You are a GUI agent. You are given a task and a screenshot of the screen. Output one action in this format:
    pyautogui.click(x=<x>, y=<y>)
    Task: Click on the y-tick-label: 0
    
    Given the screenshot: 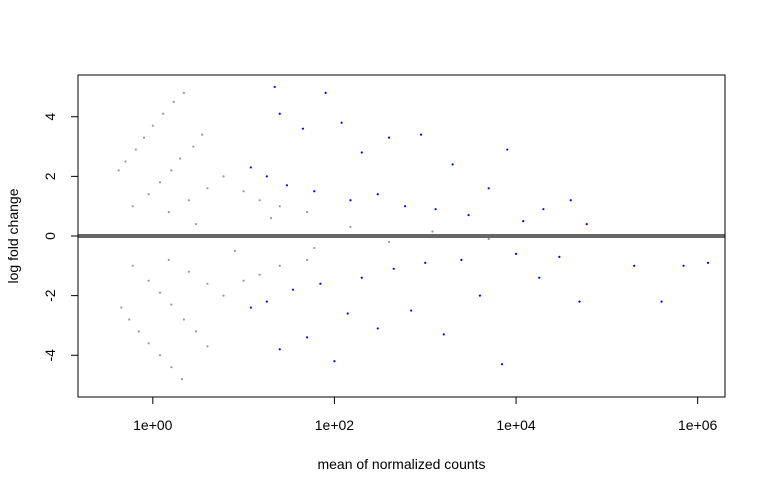 What is the action you would take?
    pyautogui.click(x=50, y=236)
    